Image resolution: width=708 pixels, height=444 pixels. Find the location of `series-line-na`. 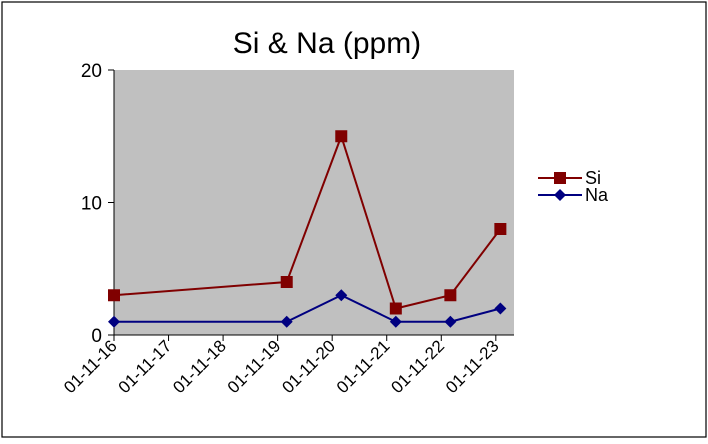

series-line-na is located at coordinates (307, 308).